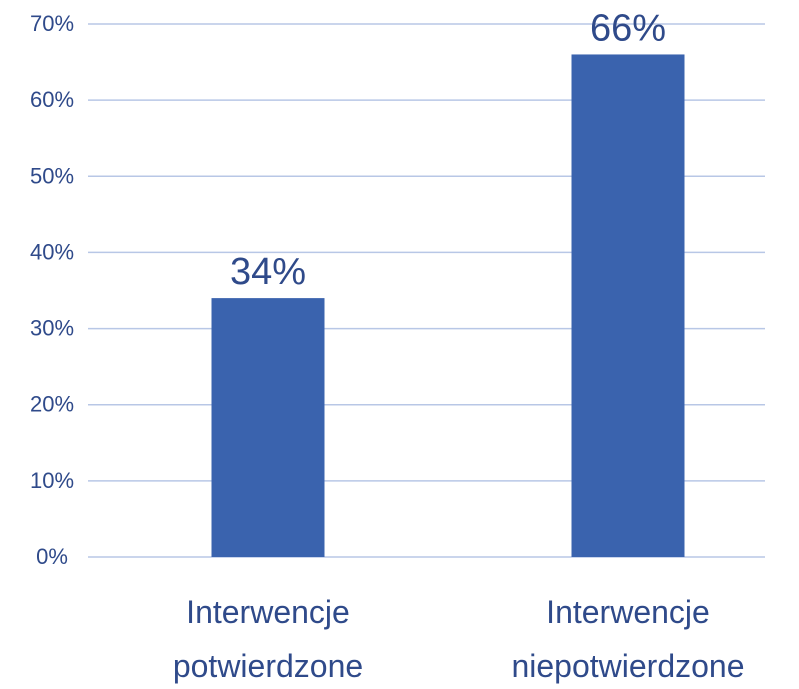 Image resolution: width=799 pixels, height=689 pixels. Describe the element at coordinates (52, 556) in the screenshot. I see `y-tick-label: 0%` at that location.